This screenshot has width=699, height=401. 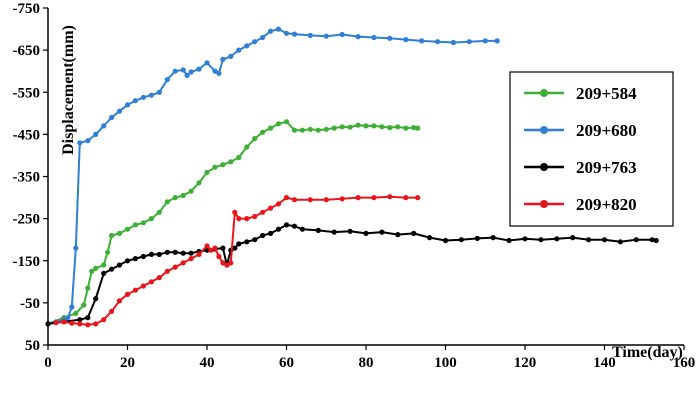 I want to click on legend-item: 209+680, so click(x=580, y=130).